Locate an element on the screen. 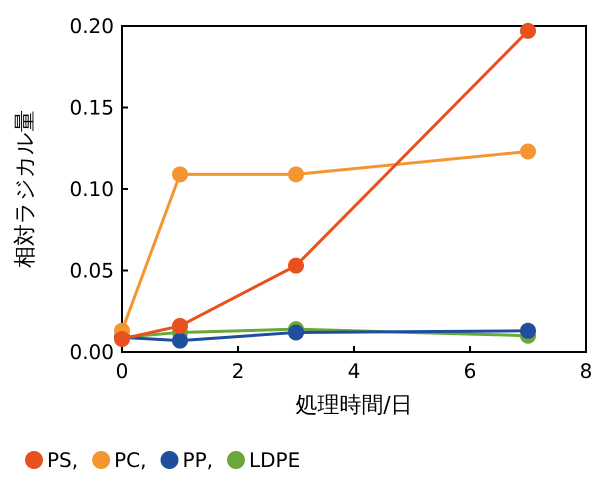  y-tick-label: 0.20 is located at coordinates (91, 26).